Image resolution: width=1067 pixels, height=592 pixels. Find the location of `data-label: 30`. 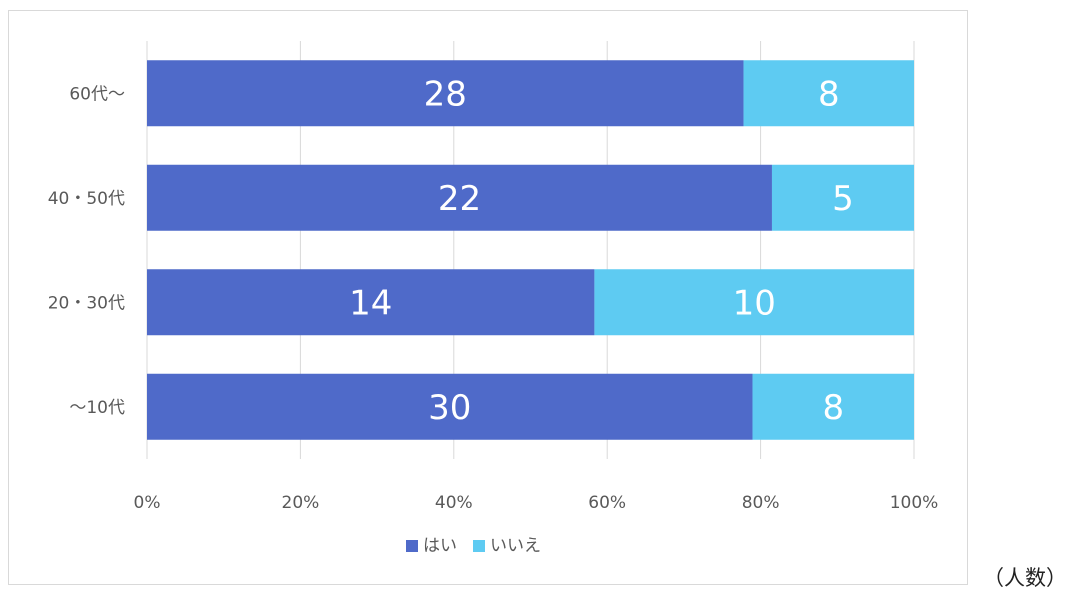

data-label: 30 is located at coordinates (449, 408).